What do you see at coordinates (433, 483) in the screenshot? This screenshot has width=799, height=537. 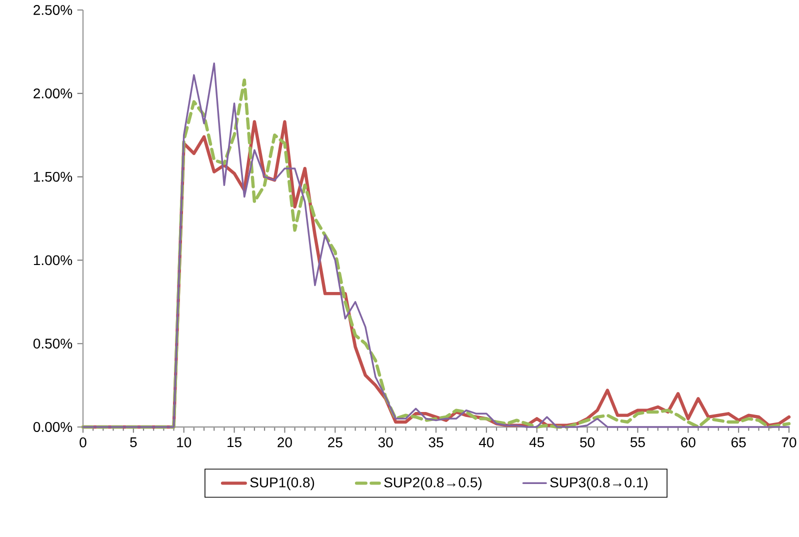 I see `legend-label: SUP2(0.8→0.5)` at bounding box center [433, 483].